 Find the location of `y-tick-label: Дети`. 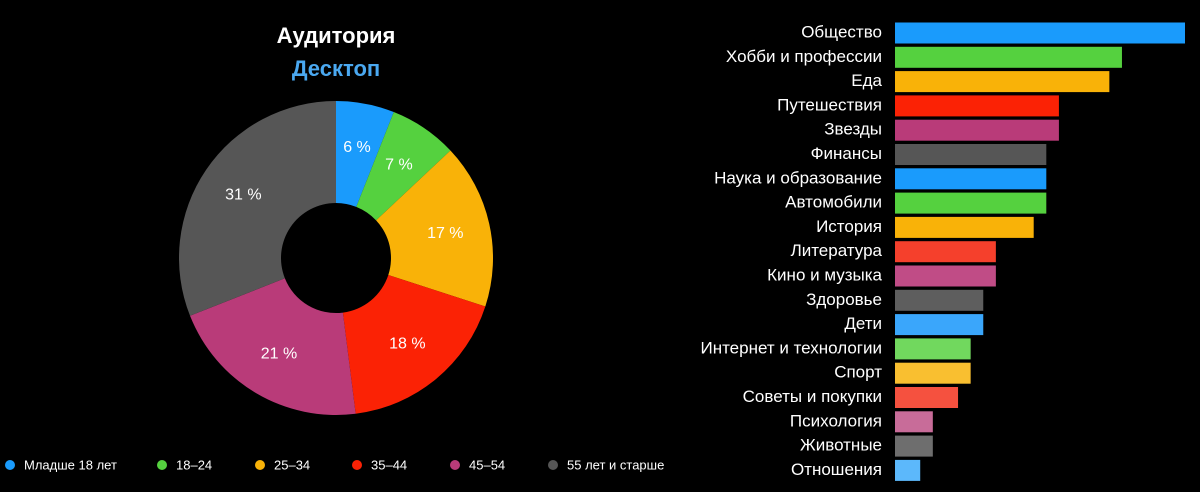

y-tick-label: Дети is located at coordinates (863, 323).